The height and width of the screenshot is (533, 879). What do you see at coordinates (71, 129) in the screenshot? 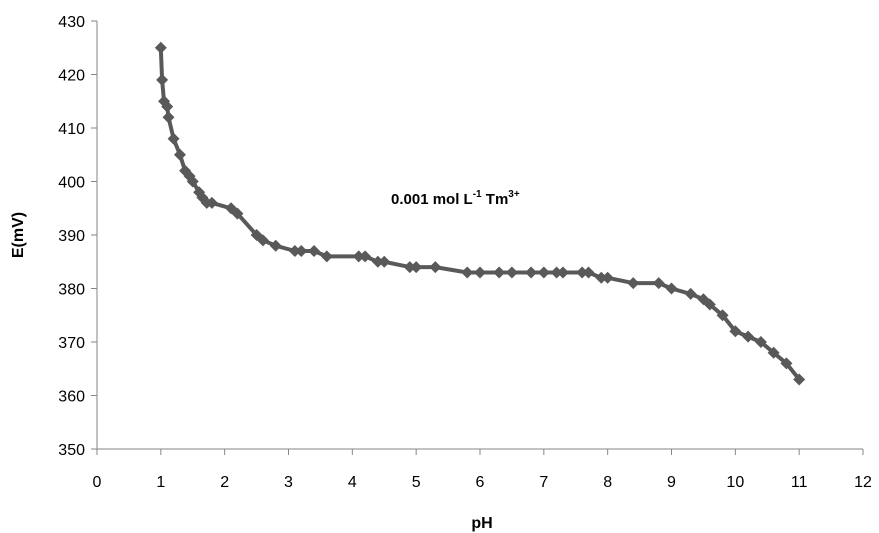
I see `y-tick-label: 410` at bounding box center [71, 129].